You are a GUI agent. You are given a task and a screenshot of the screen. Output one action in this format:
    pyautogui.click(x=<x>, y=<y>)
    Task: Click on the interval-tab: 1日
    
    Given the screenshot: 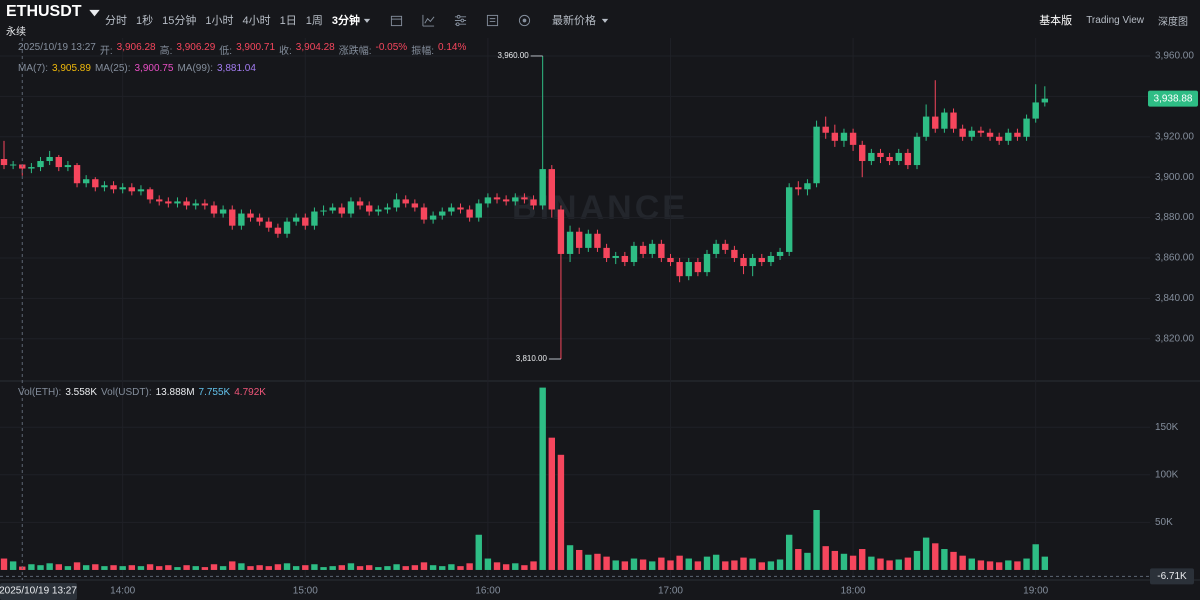 What is the action you would take?
    pyautogui.click(x=288, y=21)
    